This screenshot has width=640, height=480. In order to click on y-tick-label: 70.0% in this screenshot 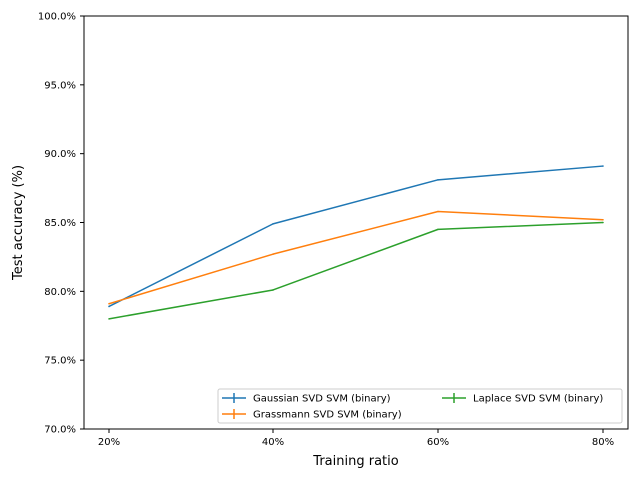, I will do `click(60, 430)`.